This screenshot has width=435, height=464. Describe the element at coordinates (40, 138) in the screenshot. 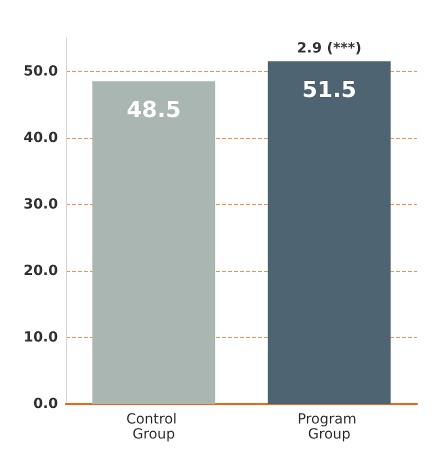

I see `y-tick-label: 40.0` at that location.